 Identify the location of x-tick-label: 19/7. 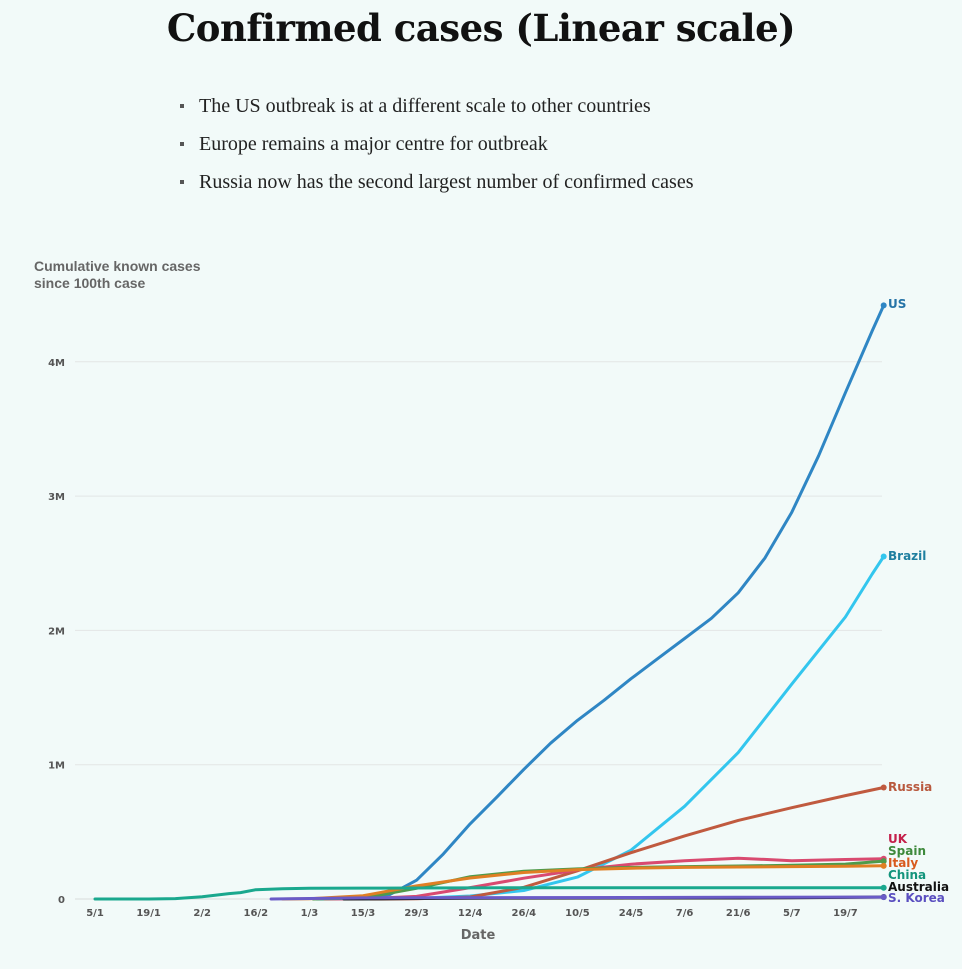
(845, 913).